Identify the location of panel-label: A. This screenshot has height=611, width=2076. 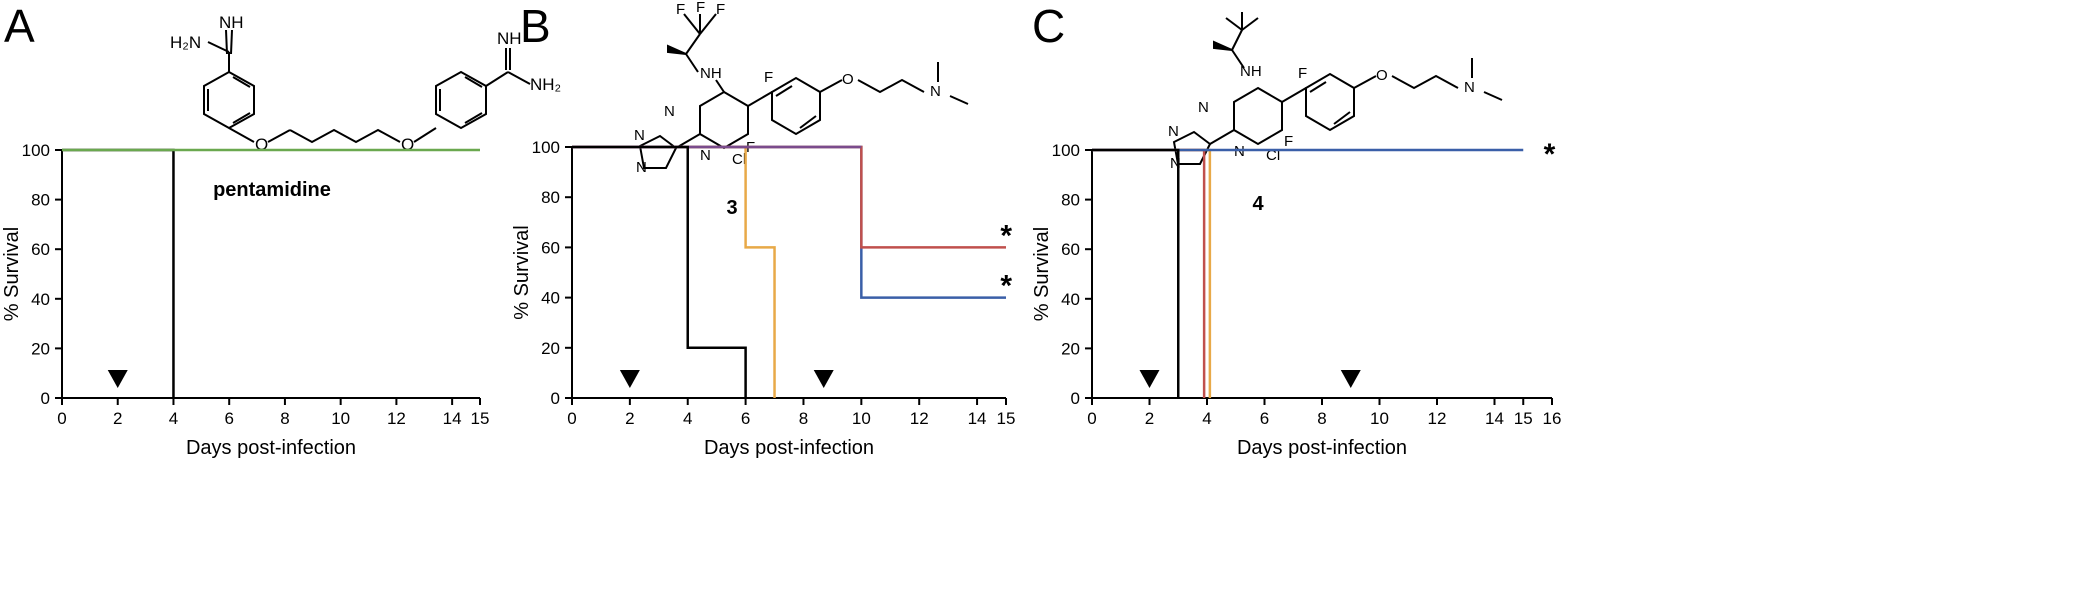
(19, 26).